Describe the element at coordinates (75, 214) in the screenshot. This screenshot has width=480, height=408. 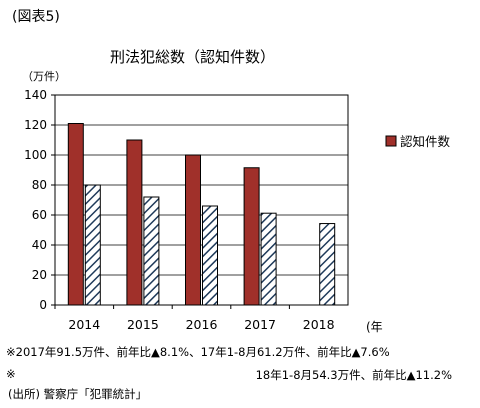
I see `bar-recognized-2014` at that location.